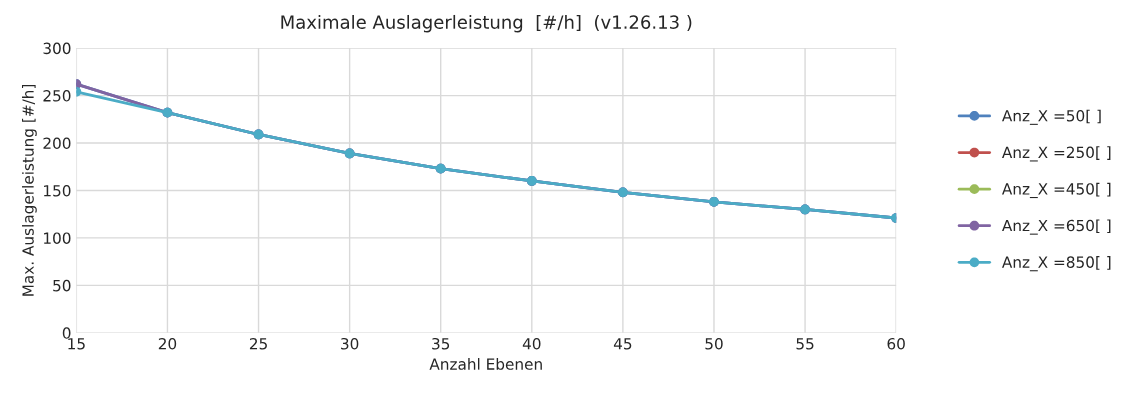 This screenshot has height=401, width=1123. What do you see at coordinates (57, 190) in the screenshot?
I see `y-tick-label: 150` at bounding box center [57, 190].